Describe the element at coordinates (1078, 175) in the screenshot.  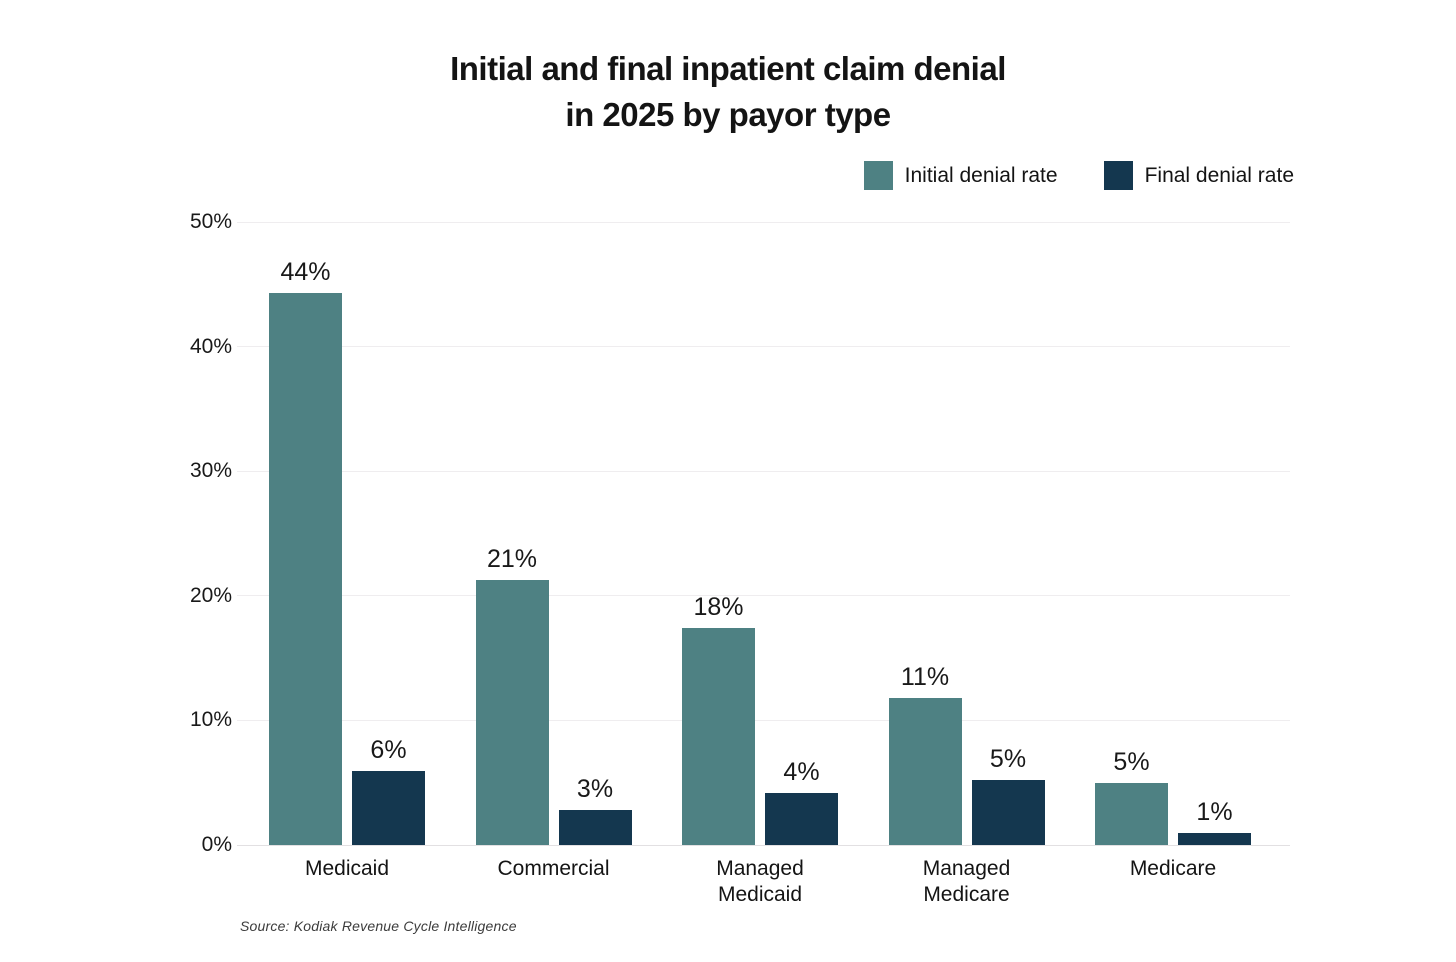
I see `legend: Initial denial rate Final denial rate` at that location.